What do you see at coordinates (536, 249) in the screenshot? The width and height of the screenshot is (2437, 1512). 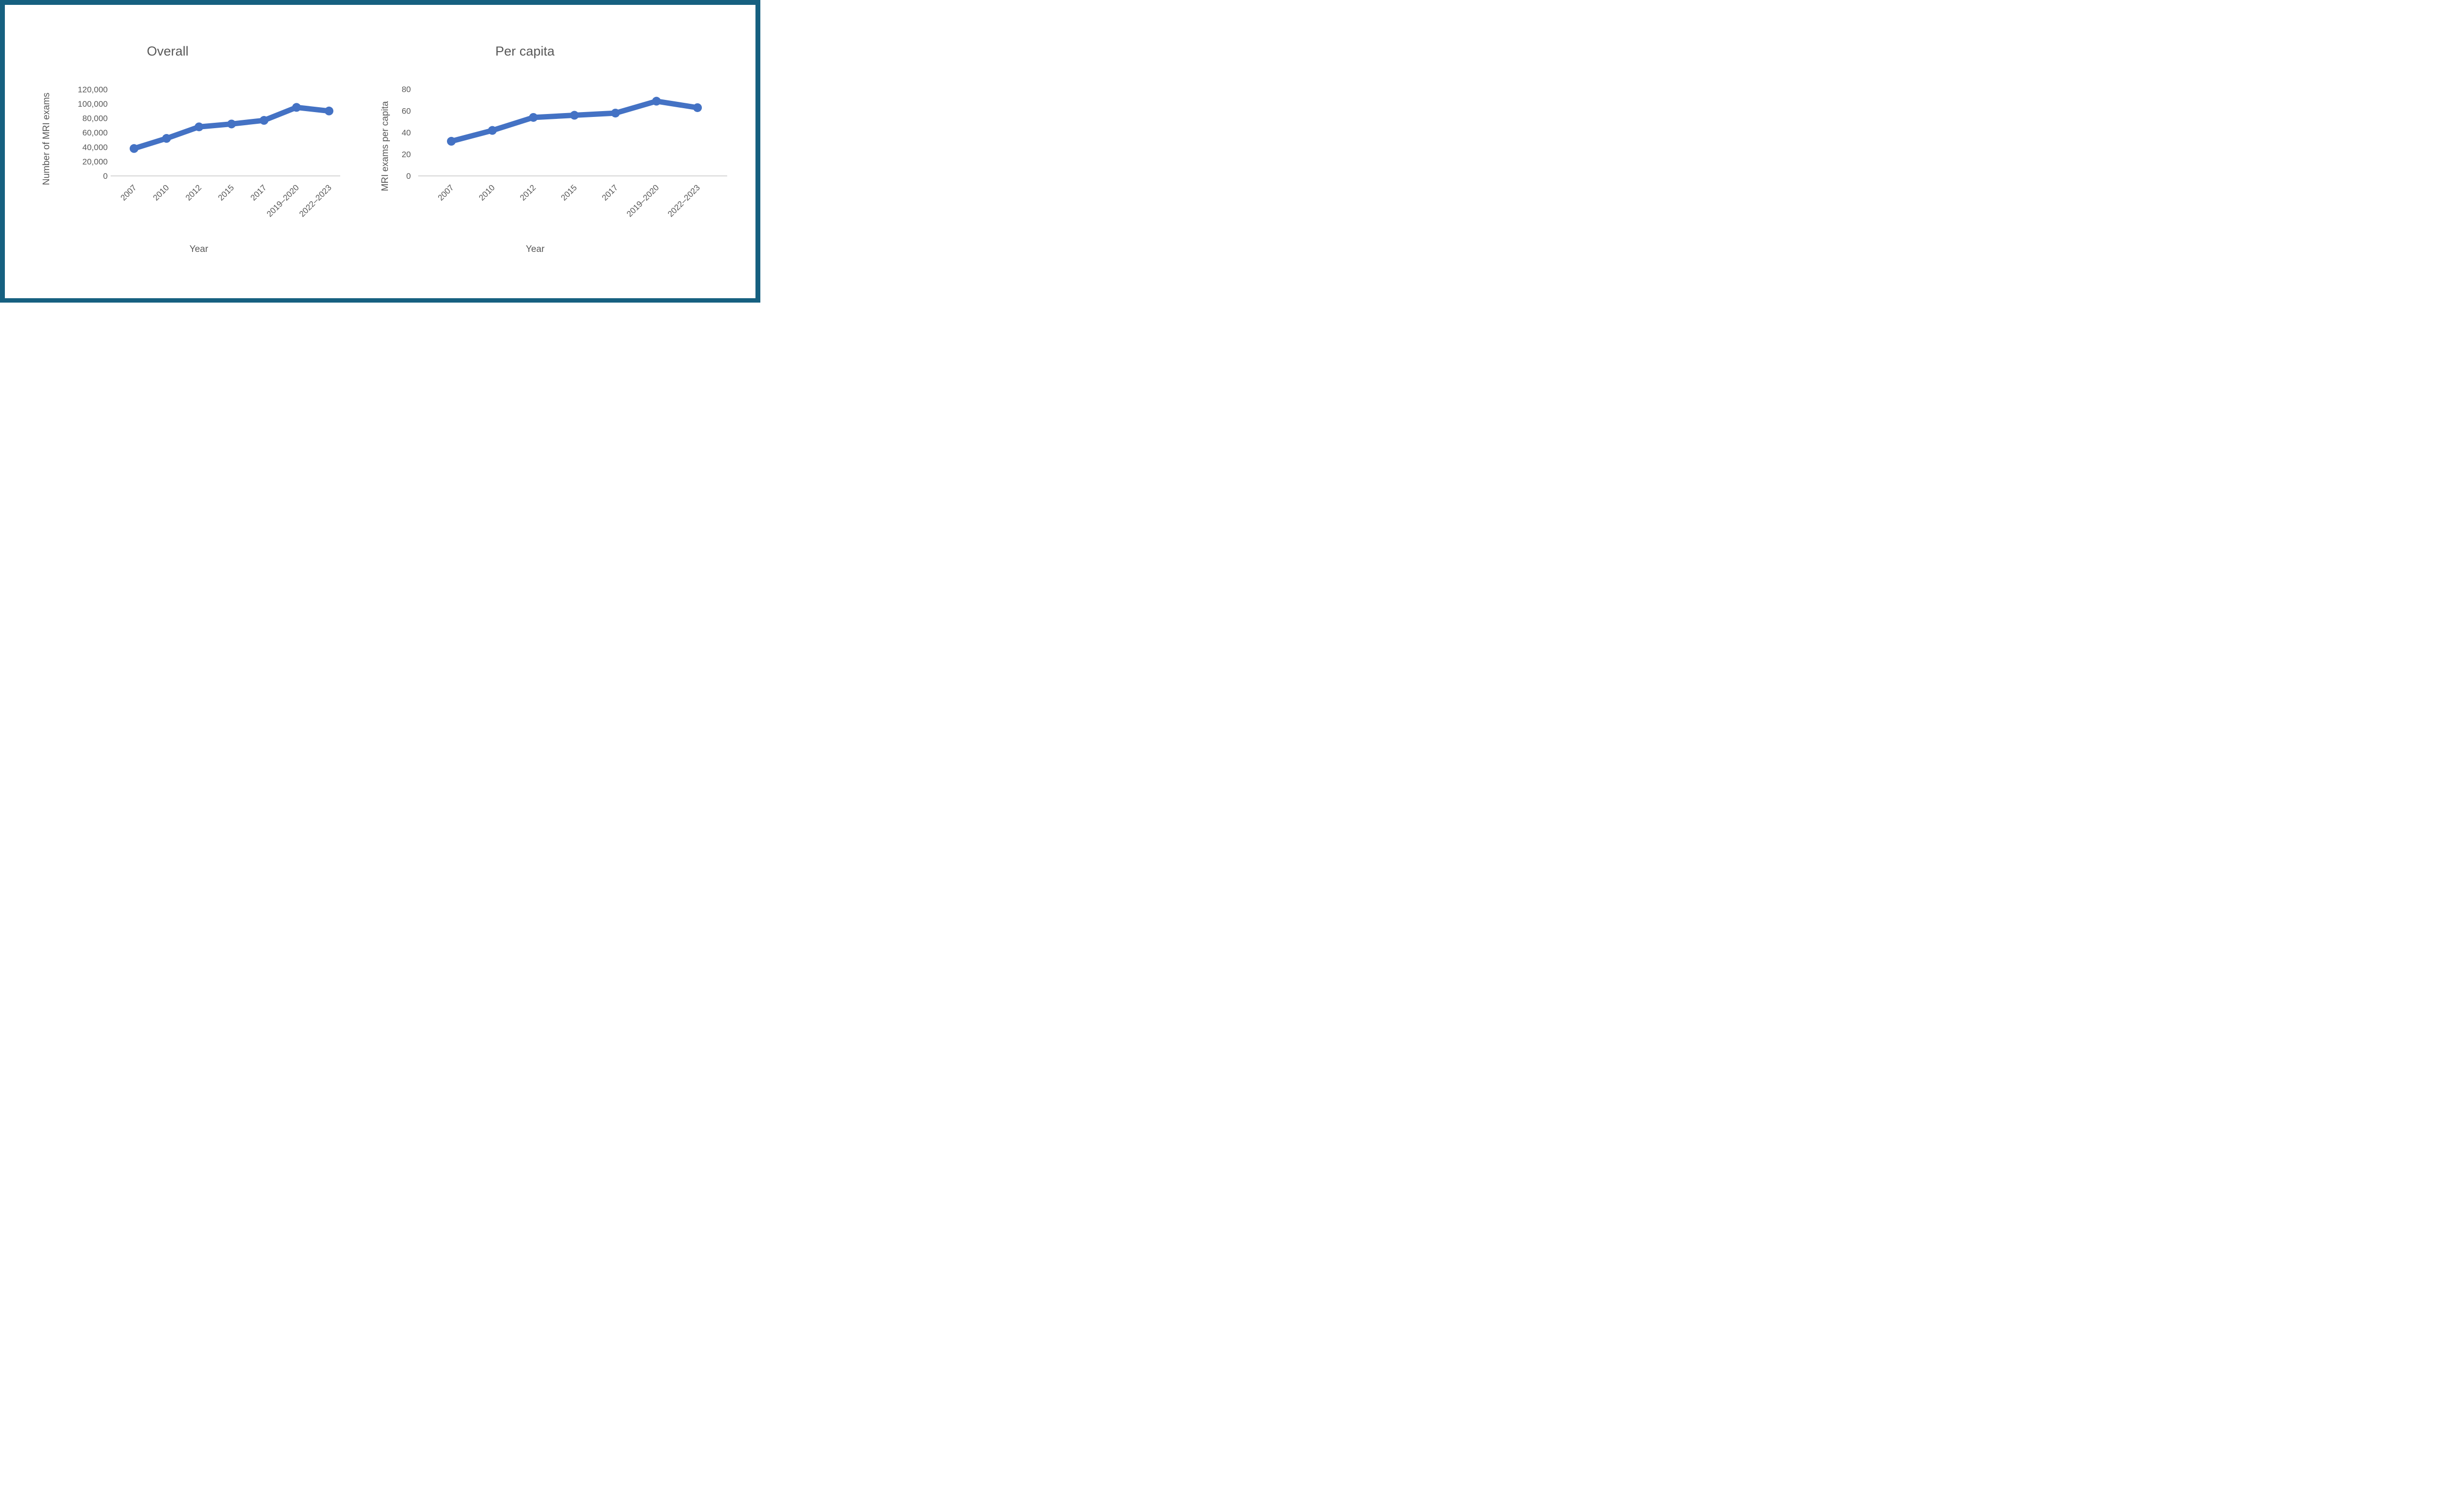 I see `per-capita-x-axis-title: Year` at bounding box center [536, 249].